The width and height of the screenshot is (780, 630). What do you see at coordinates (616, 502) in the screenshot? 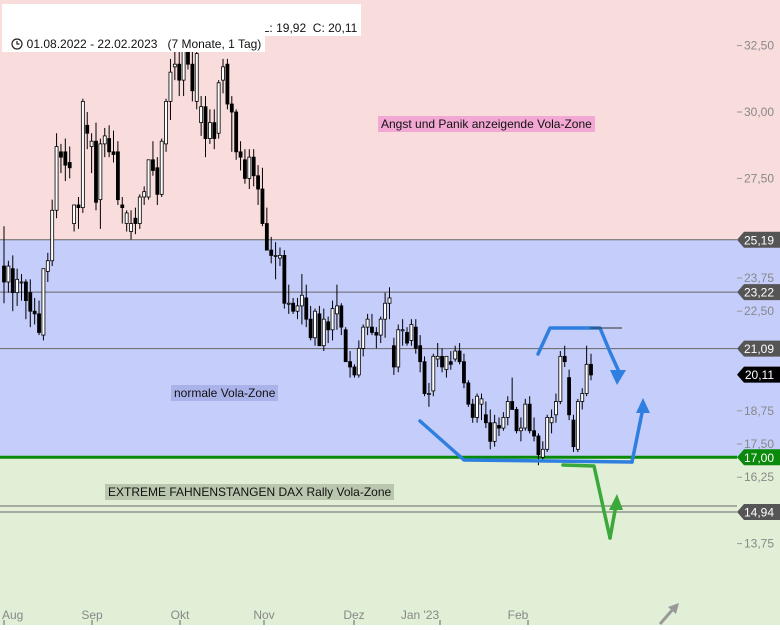
I see `green-up-arrow-head` at bounding box center [616, 502].